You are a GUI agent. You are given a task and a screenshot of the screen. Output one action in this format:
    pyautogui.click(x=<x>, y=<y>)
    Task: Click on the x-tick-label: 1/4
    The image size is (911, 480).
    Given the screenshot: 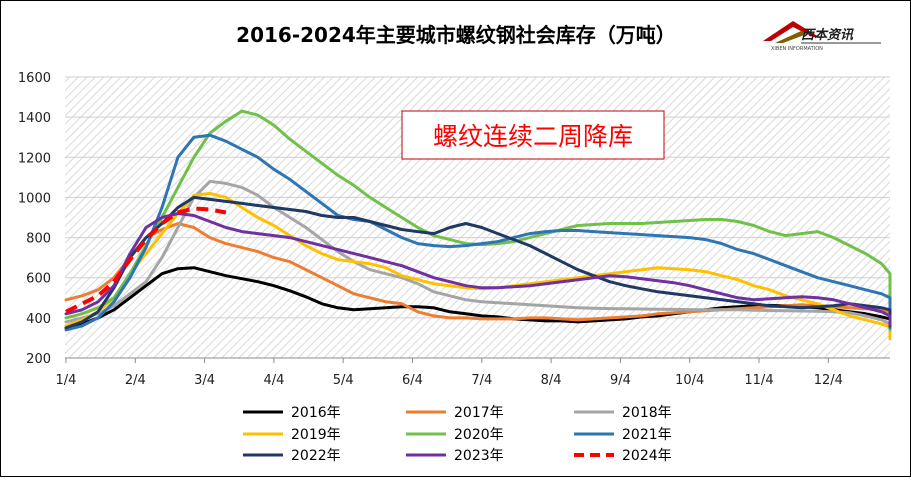 What is the action you would take?
    pyautogui.click(x=66, y=380)
    